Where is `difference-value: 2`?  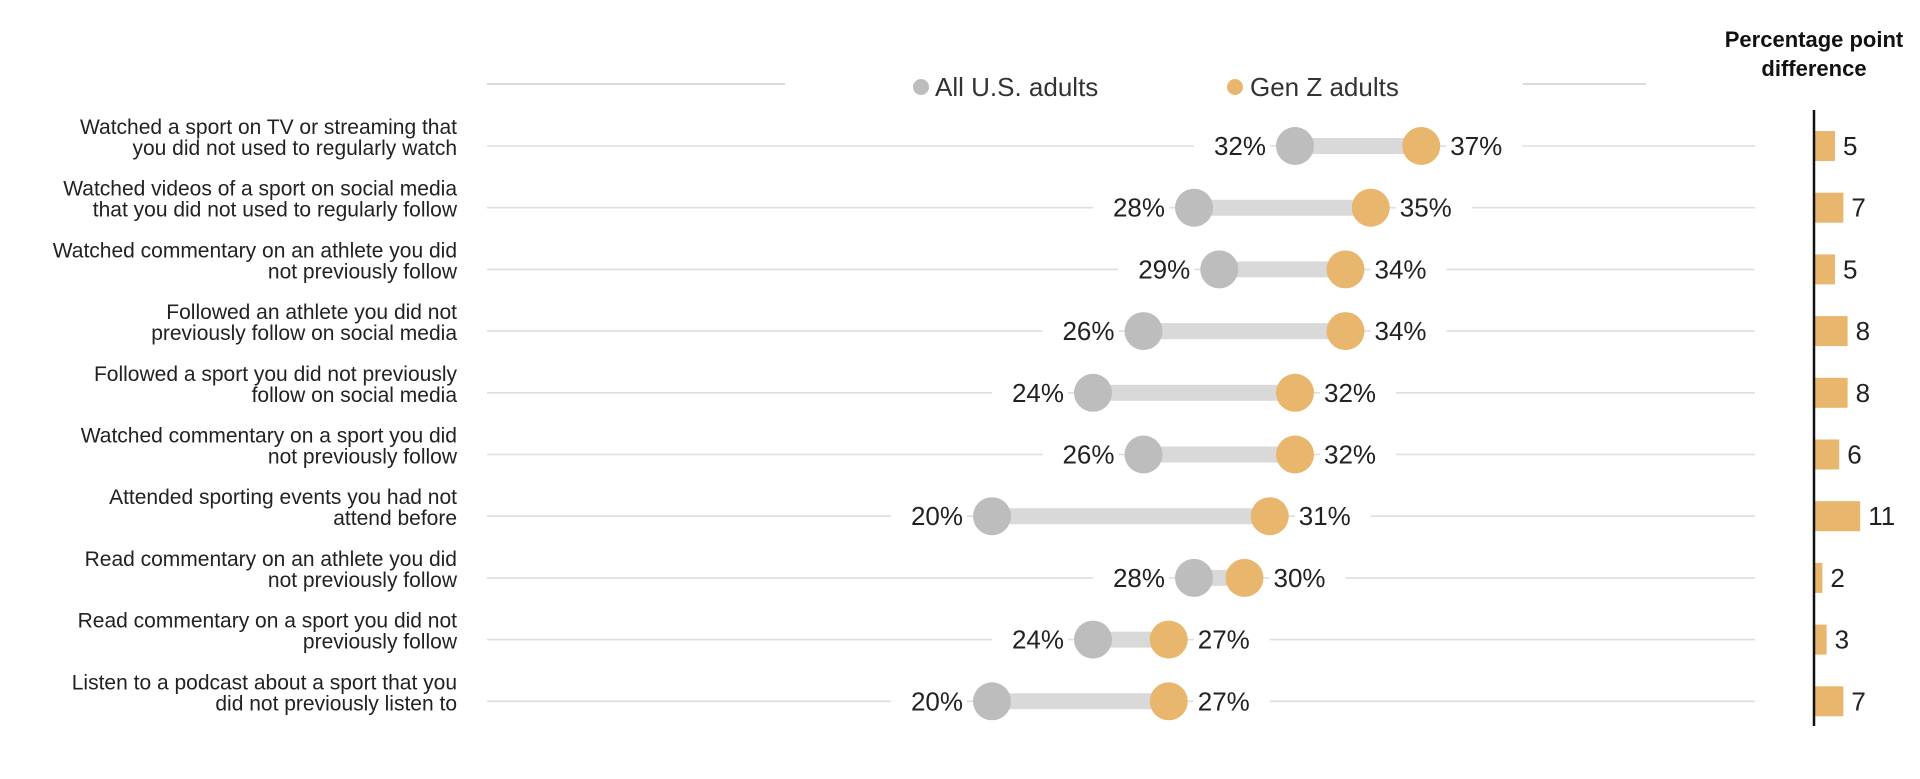
difference-value: 2 is located at coordinates (1837, 578).